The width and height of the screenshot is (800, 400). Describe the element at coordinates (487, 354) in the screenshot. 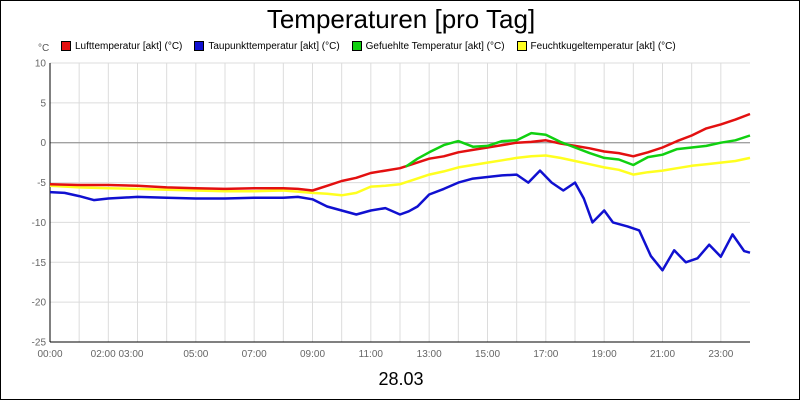

I see `x-tick-label: 15:00` at that location.